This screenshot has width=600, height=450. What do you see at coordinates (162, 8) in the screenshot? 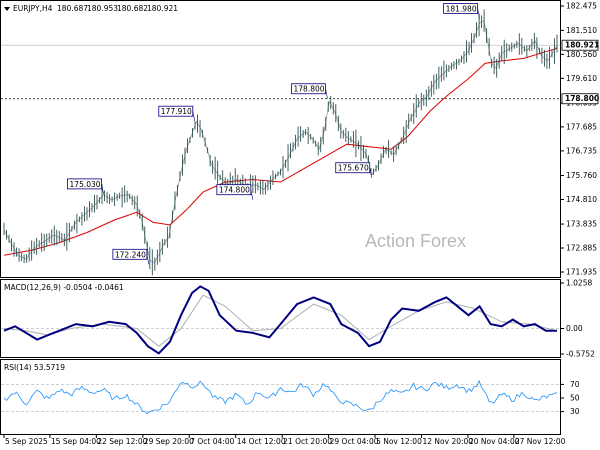
I see `ohlc-close: 180.921` at bounding box center [162, 8].